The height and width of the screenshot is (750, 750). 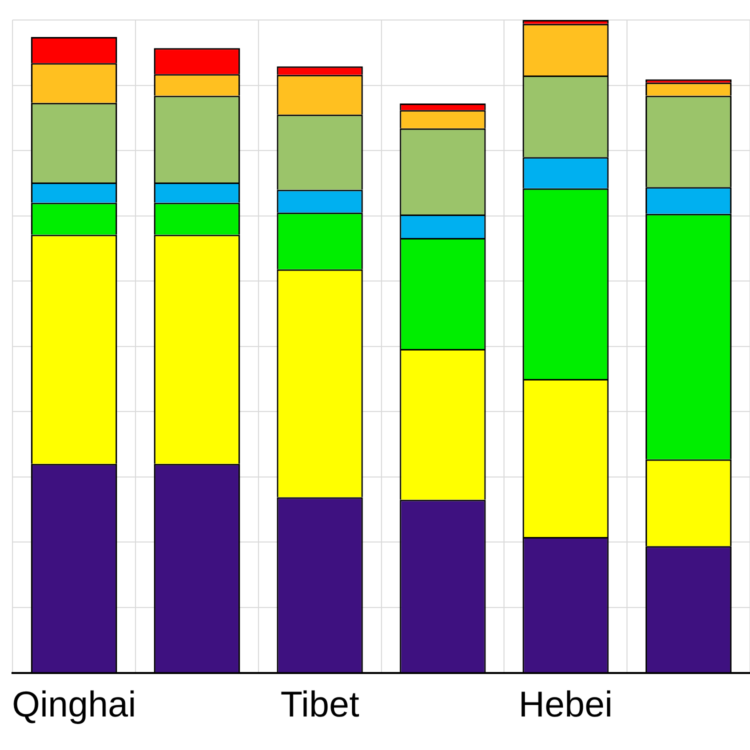 I want to click on x-tick-label: Hebei, so click(x=565, y=703).